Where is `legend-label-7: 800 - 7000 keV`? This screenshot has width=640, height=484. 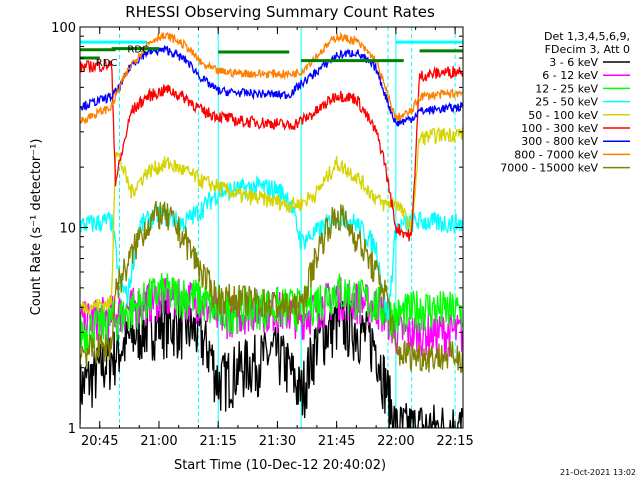
legend-label-7: 800 - 7000 keV is located at coordinates (556, 154).